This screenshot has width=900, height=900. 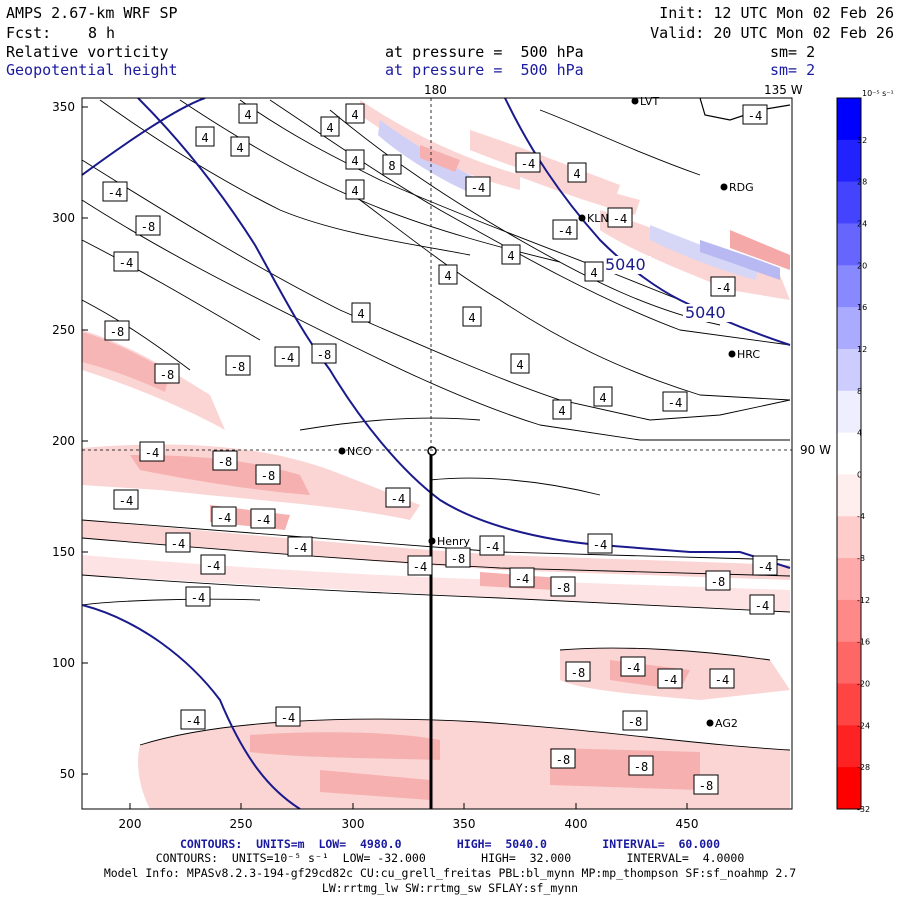 What do you see at coordinates (741, 187) in the screenshot?
I see `station-label: RDG` at bounding box center [741, 187].